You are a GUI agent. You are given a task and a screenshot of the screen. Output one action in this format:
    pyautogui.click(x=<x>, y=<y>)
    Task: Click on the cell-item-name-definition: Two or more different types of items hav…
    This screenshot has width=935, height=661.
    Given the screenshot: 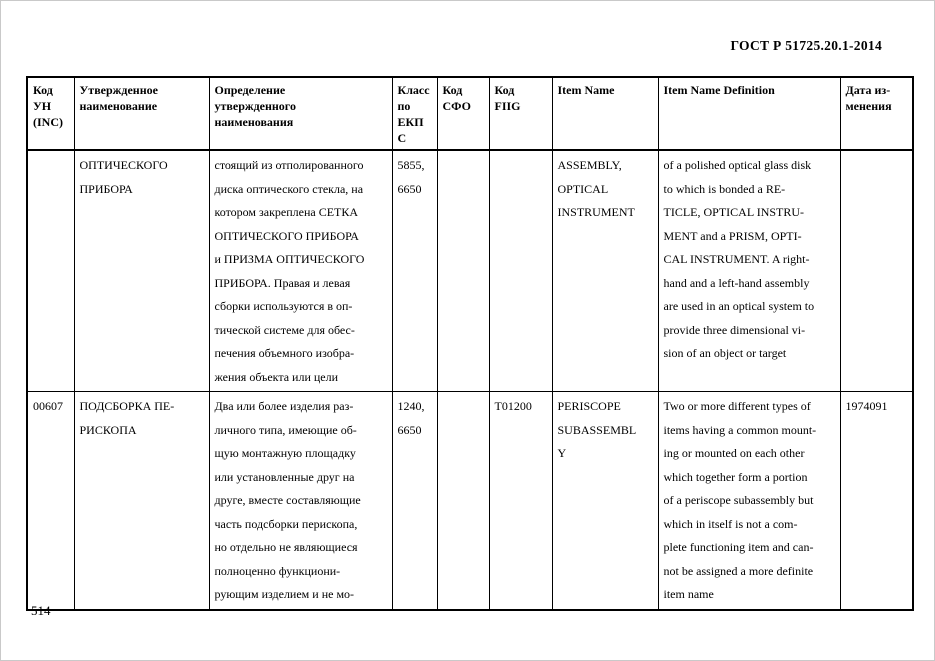 What is the action you would take?
    pyautogui.click(x=749, y=500)
    